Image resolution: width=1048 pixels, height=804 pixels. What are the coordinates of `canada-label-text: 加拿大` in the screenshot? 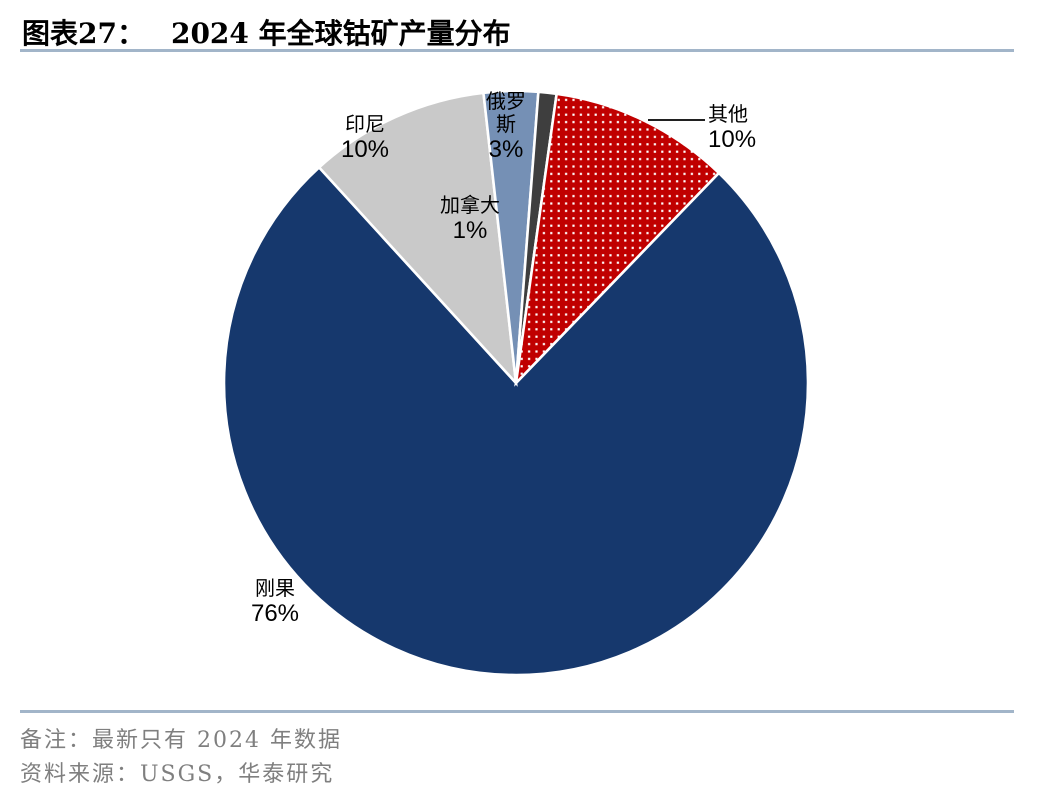 It's located at (470, 205).